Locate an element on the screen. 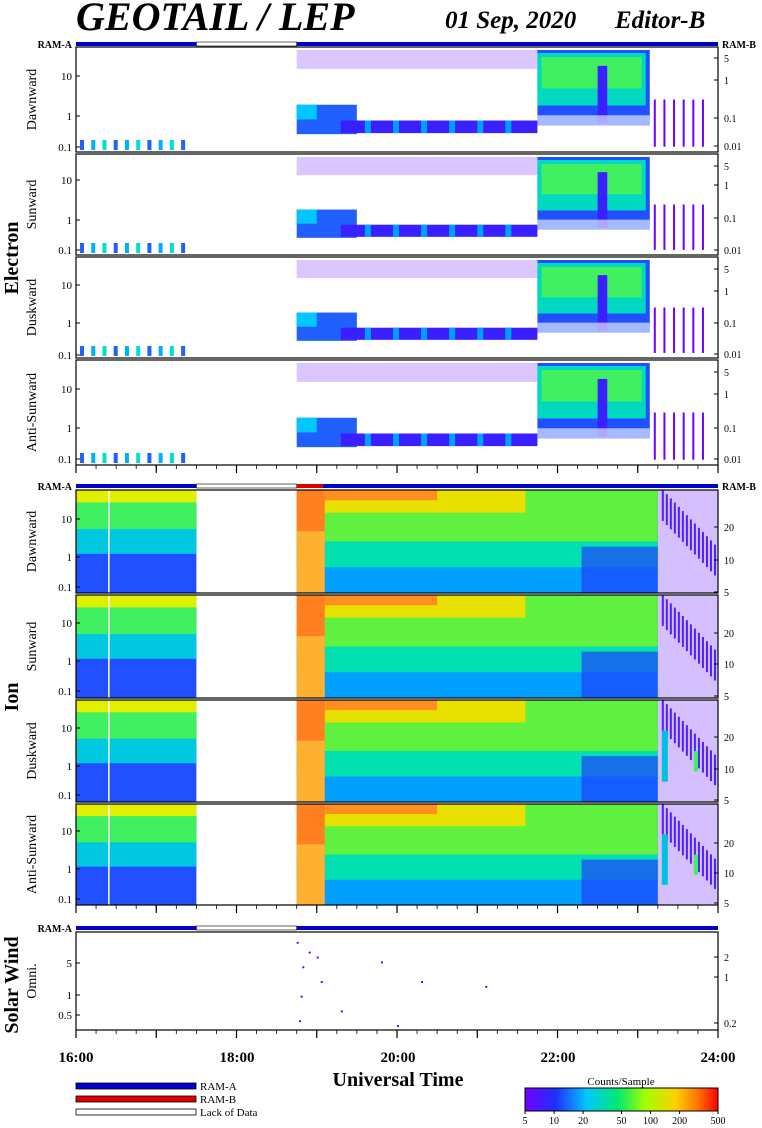  panel-label: Duskward is located at coordinates (32, 308).